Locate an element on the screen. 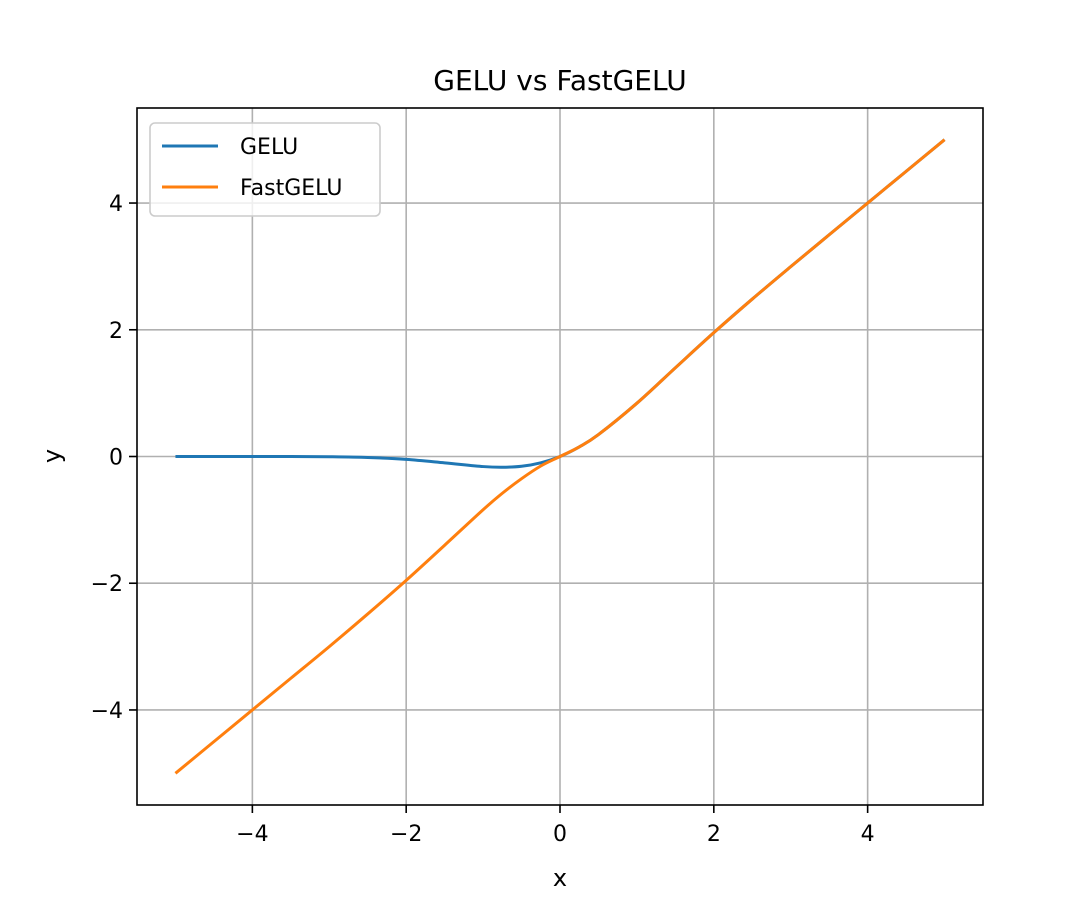 The image size is (1092, 906). x-tick-label-4: 4 is located at coordinates (868, 834).